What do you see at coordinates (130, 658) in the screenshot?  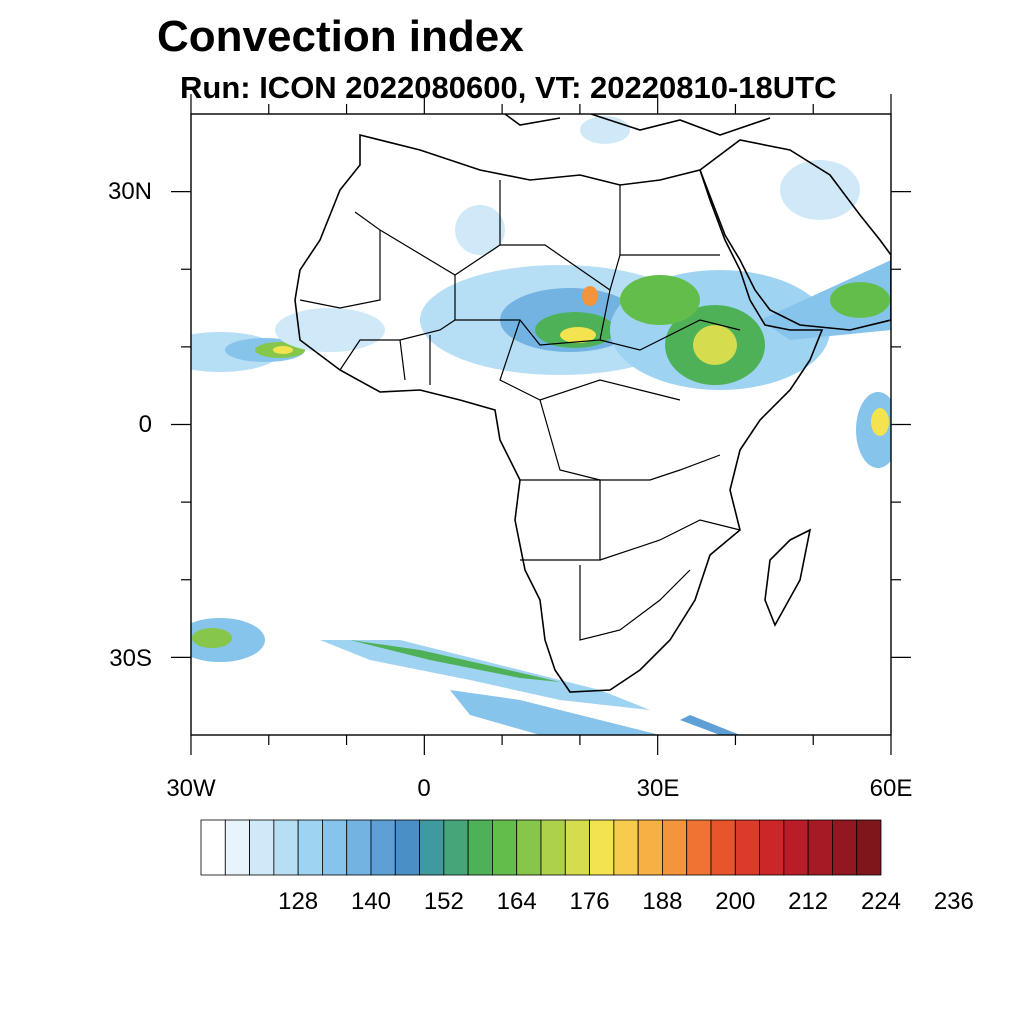 I see `lat-label-30s: 30S` at bounding box center [130, 658].